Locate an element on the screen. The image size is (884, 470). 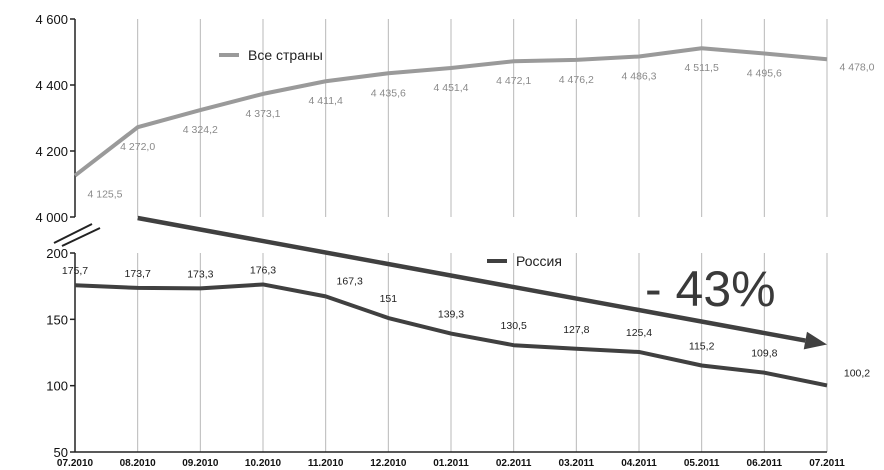
data-label: 109,8 is located at coordinates (764, 354).